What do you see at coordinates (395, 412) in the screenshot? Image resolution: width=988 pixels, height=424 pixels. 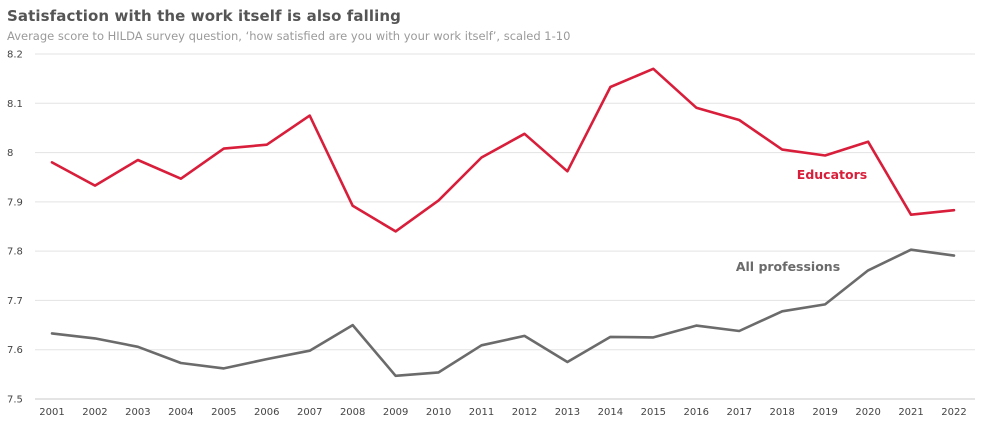 I see `x-tick-label: 2009` at bounding box center [395, 412].